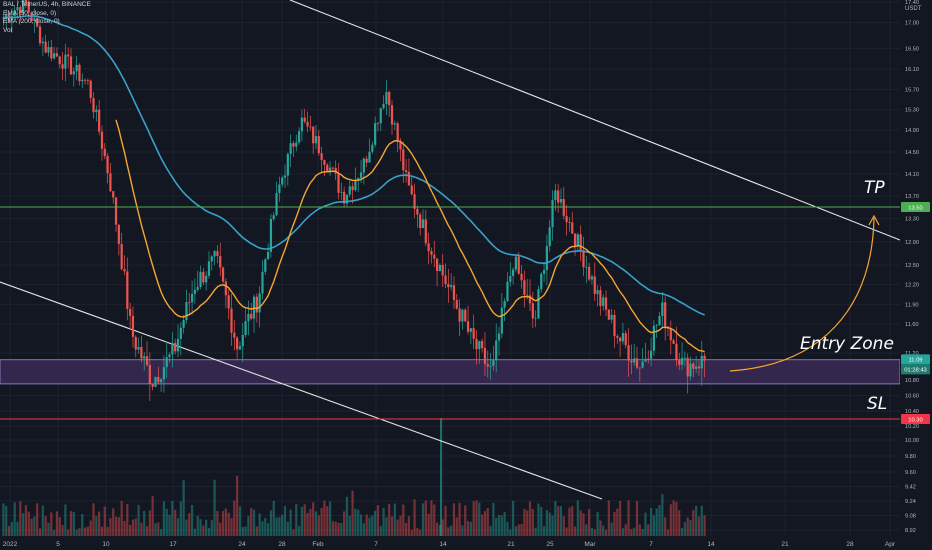 This screenshot has width=932, height=550. What do you see at coordinates (376, 544) in the screenshot?
I see `time-tick-label: 7` at bounding box center [376, 544].